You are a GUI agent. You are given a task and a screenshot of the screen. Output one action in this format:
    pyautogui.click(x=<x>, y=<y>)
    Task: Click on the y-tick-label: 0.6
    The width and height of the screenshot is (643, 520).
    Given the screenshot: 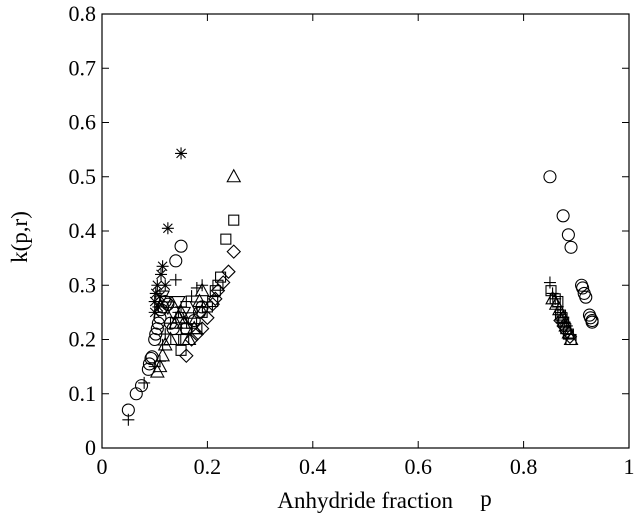 What is the action you would take?
    pyautogui.click(x=83, y=122)
    